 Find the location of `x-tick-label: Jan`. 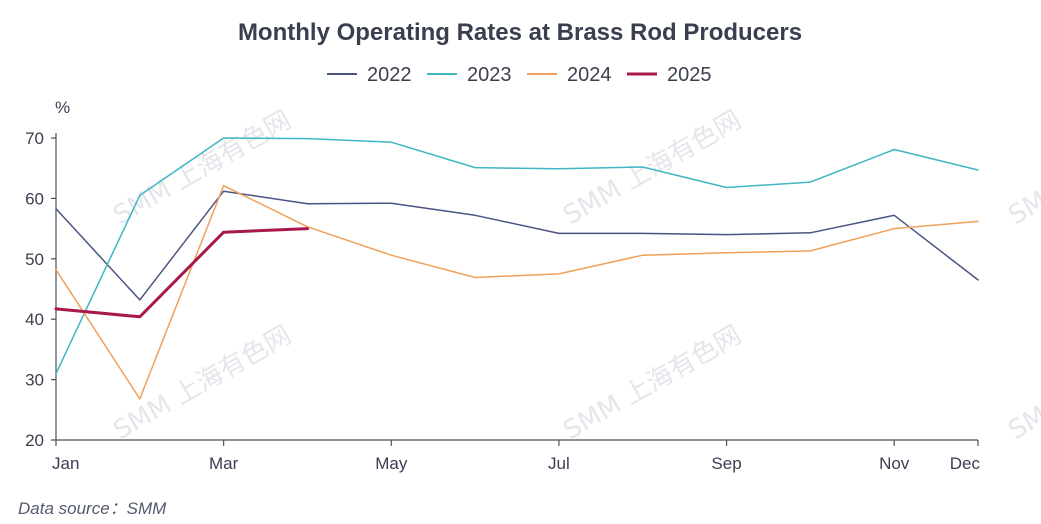

x-tick-label: Jan is located at coordinates (65, 463).